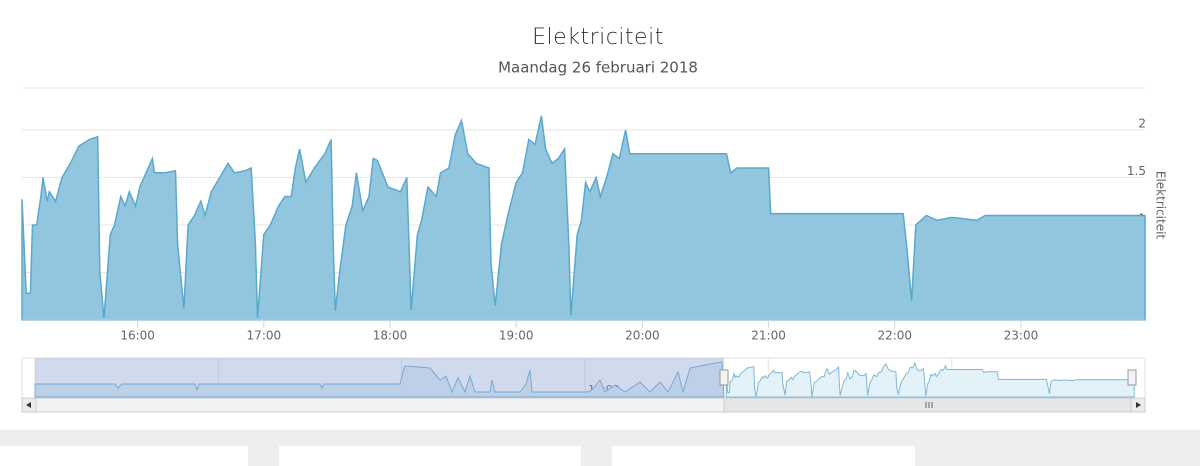  I want to click on x-tick-label: 19:00, so click(516, 336).